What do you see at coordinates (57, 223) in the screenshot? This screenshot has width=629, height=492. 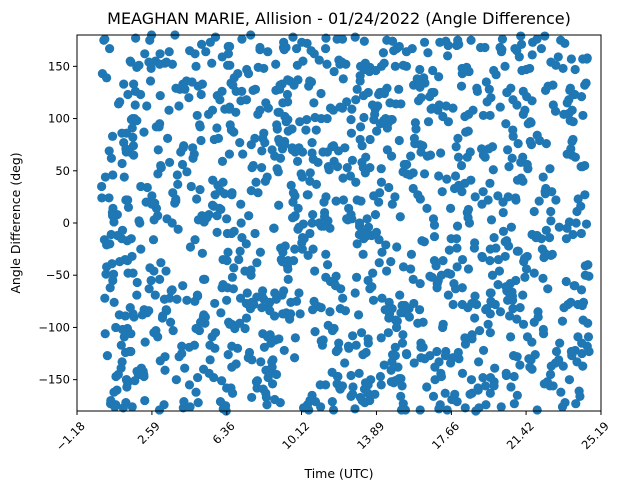 I see `y-axis: −150 −100 −50 0 50 100 150` at bounding box center [57, 223].